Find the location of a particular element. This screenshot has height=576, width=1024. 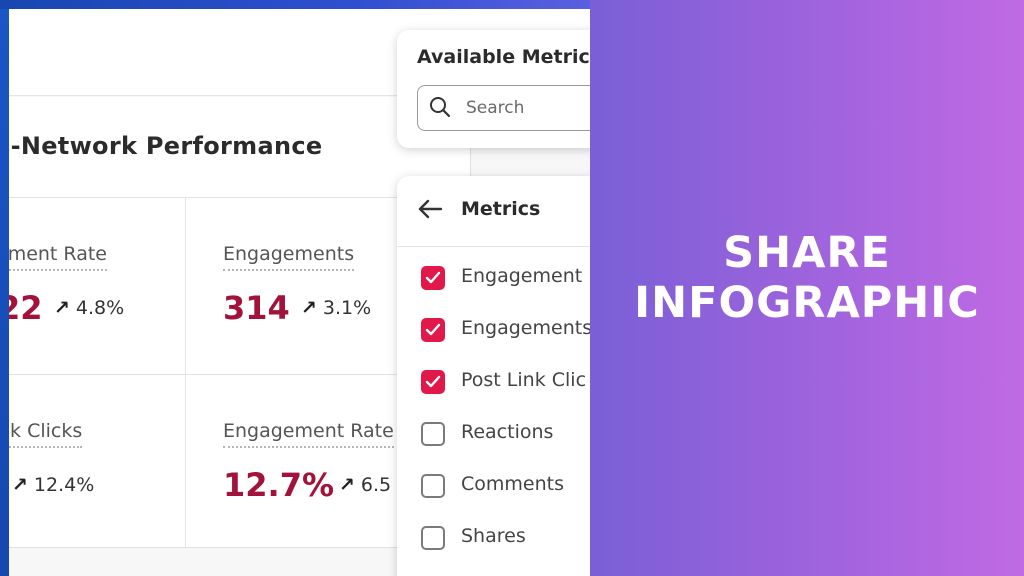

metric-trend: ↗ 6.5 is located at coordinates (365, 485).